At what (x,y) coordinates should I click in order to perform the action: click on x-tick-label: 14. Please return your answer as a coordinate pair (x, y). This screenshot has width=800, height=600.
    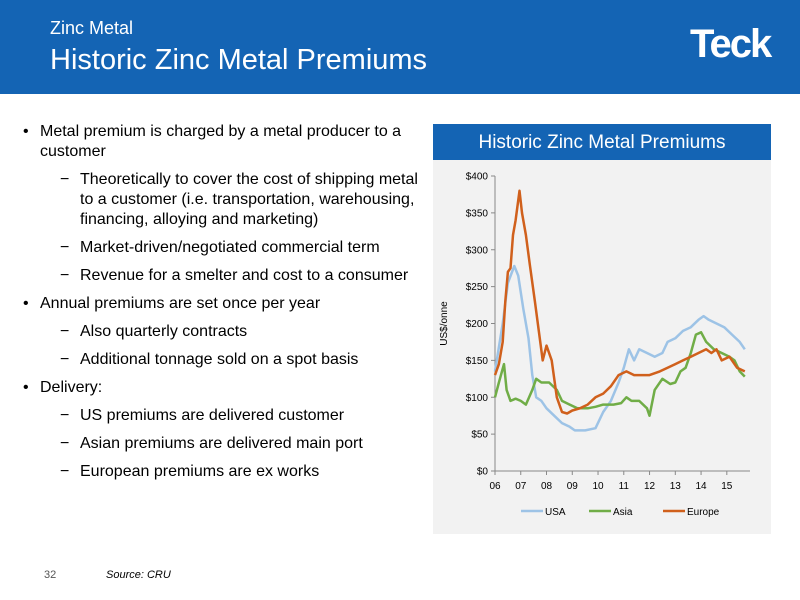
    Looking at the image, I should click on (701, 486).